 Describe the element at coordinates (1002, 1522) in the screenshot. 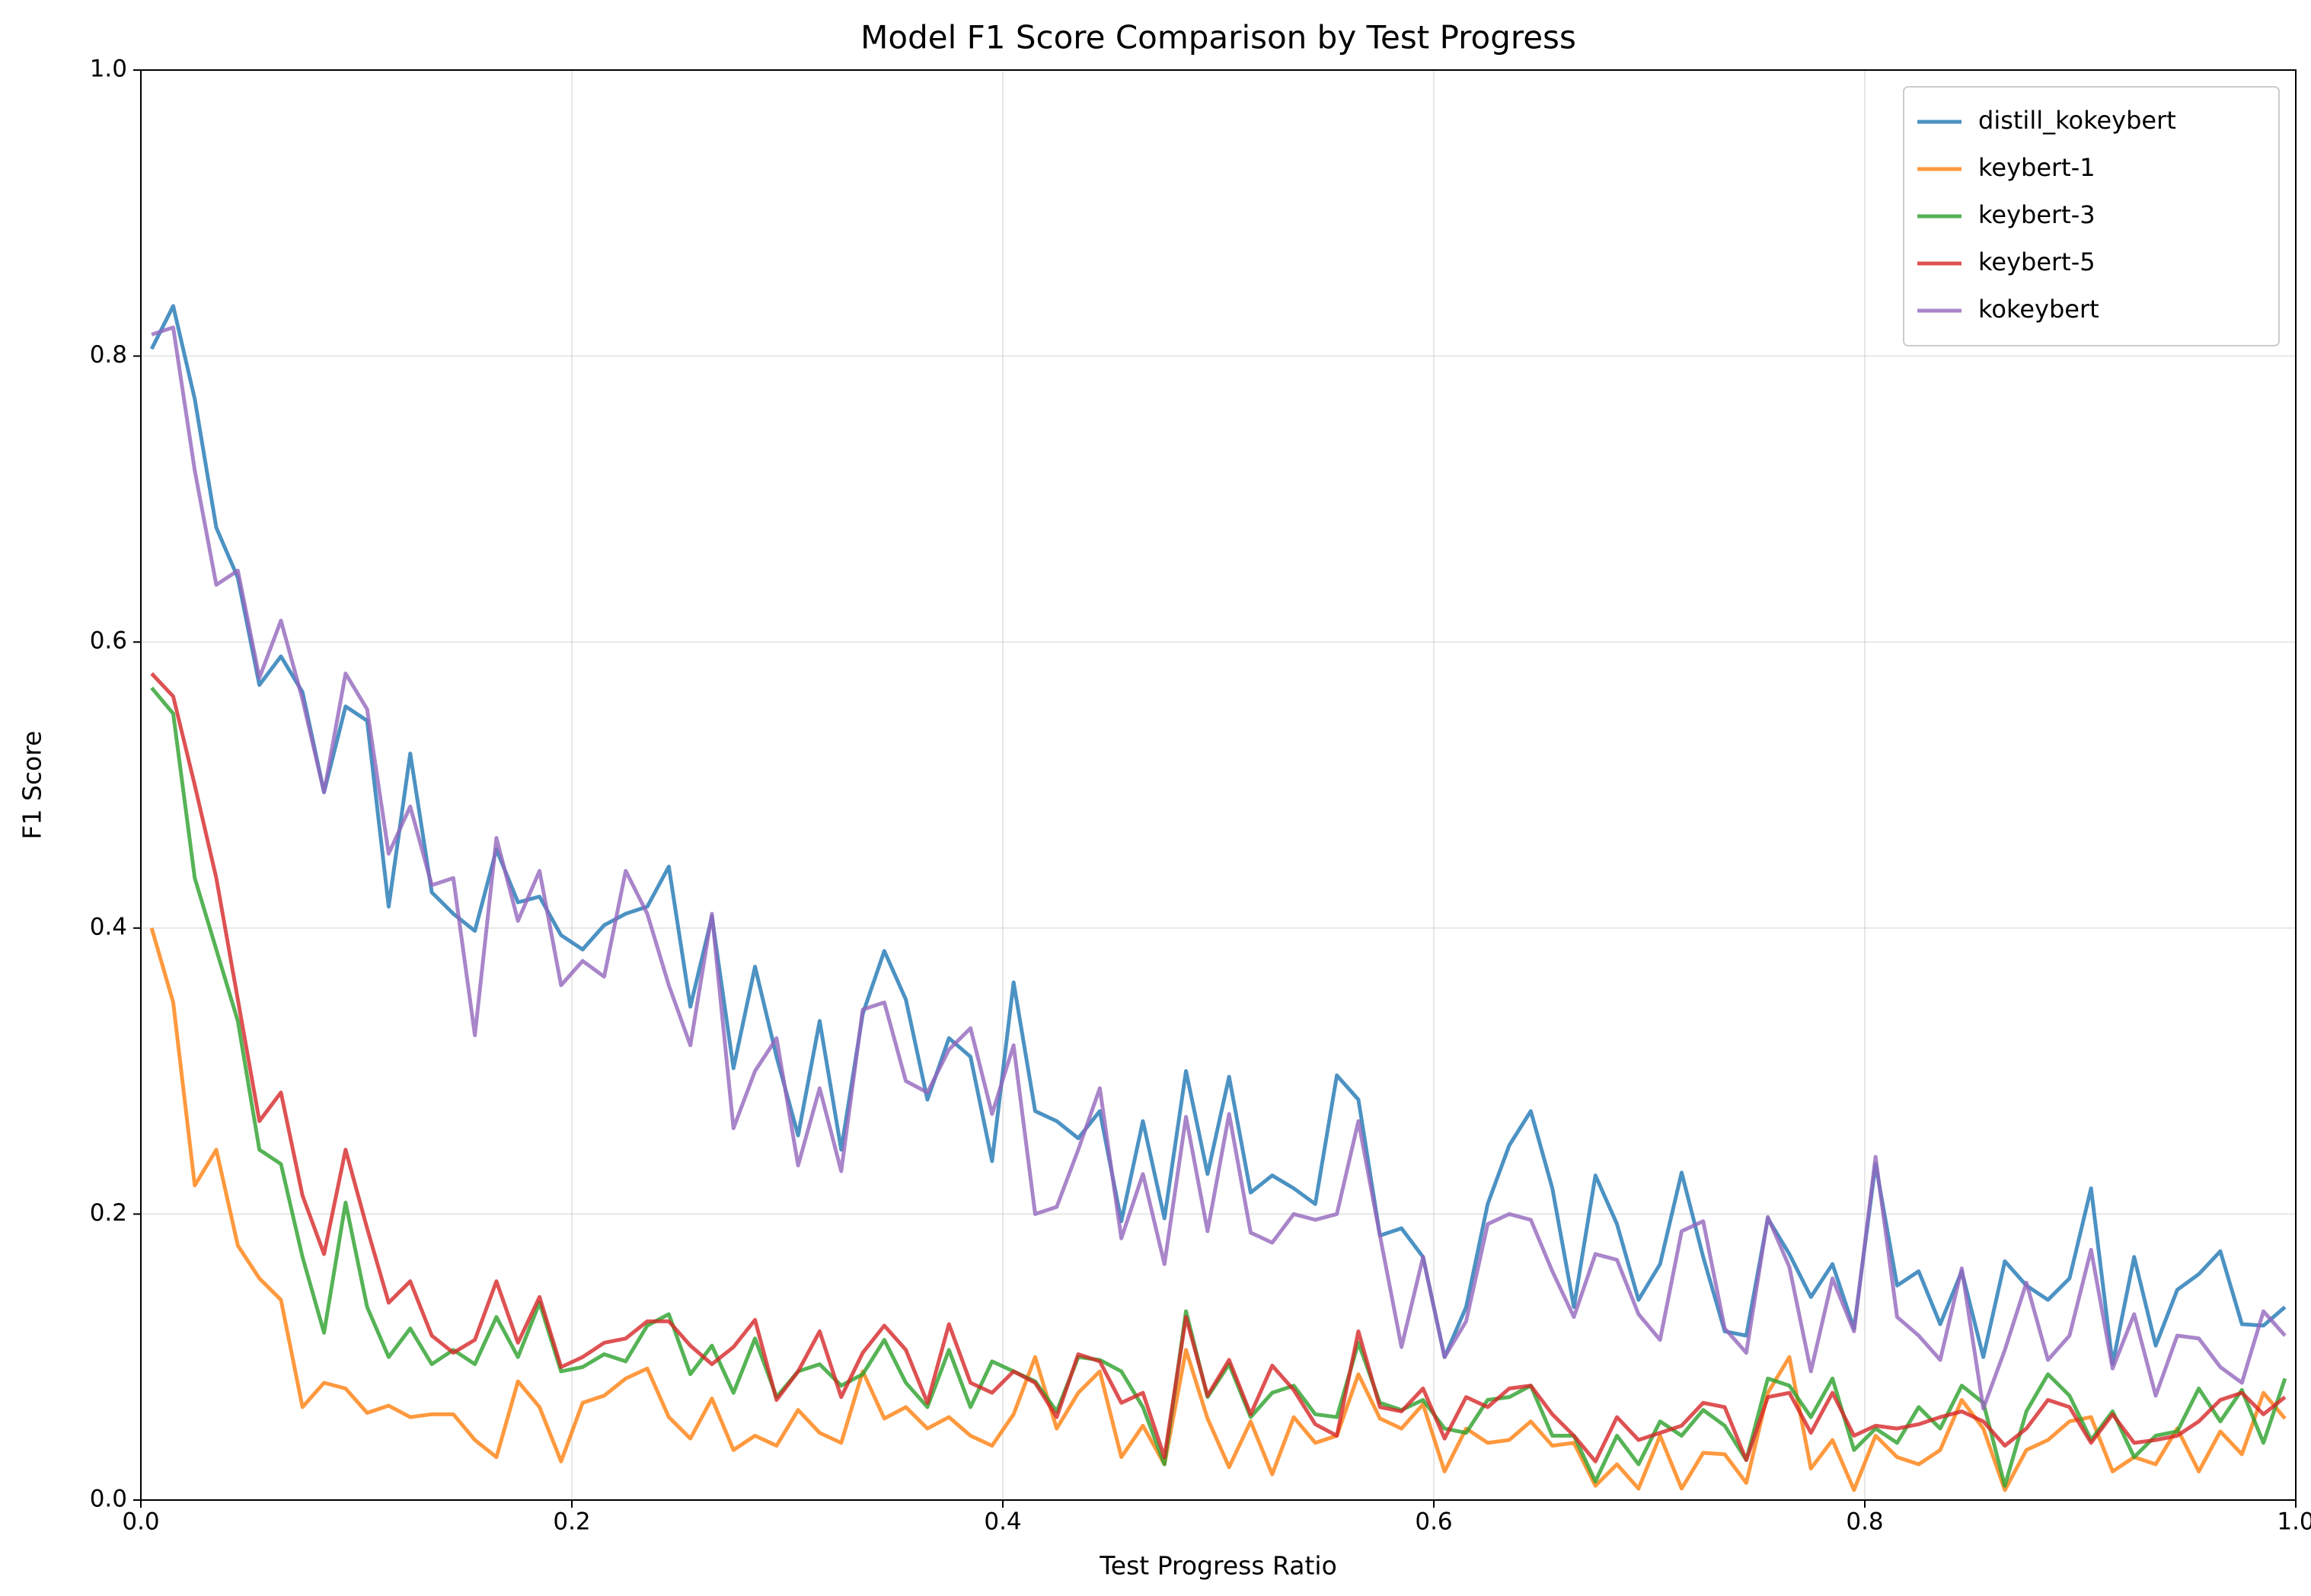

I see `x-tick-label: 0.4` at that location.